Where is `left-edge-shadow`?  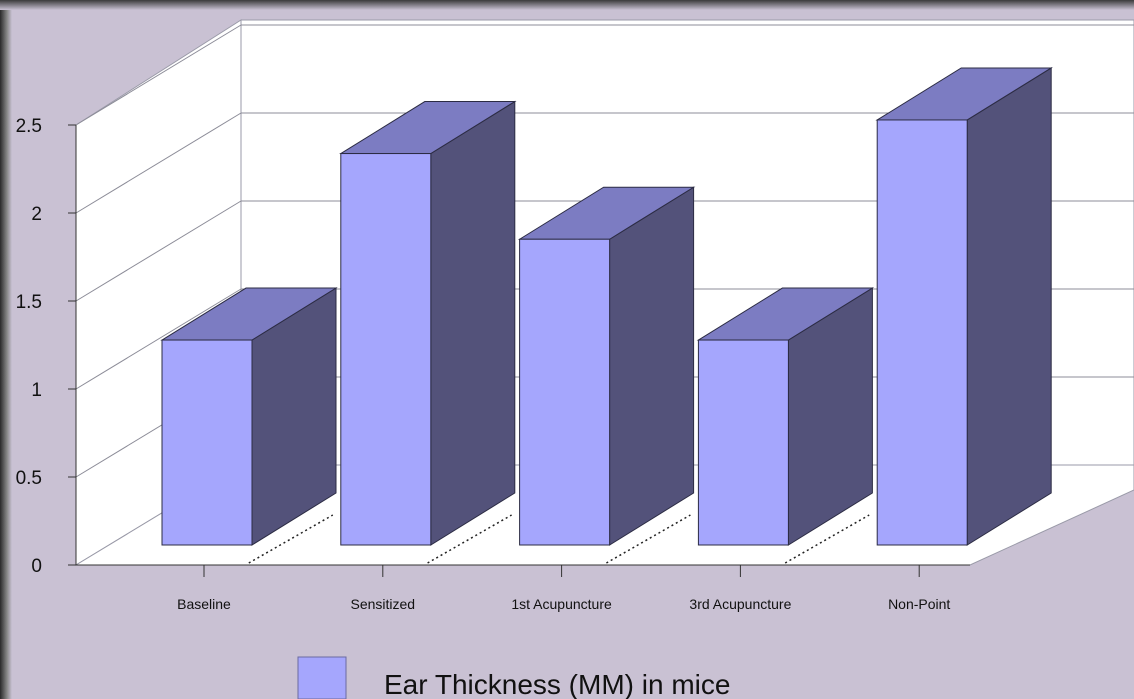 left-edge-shadow is located at coordinates (6, 349).